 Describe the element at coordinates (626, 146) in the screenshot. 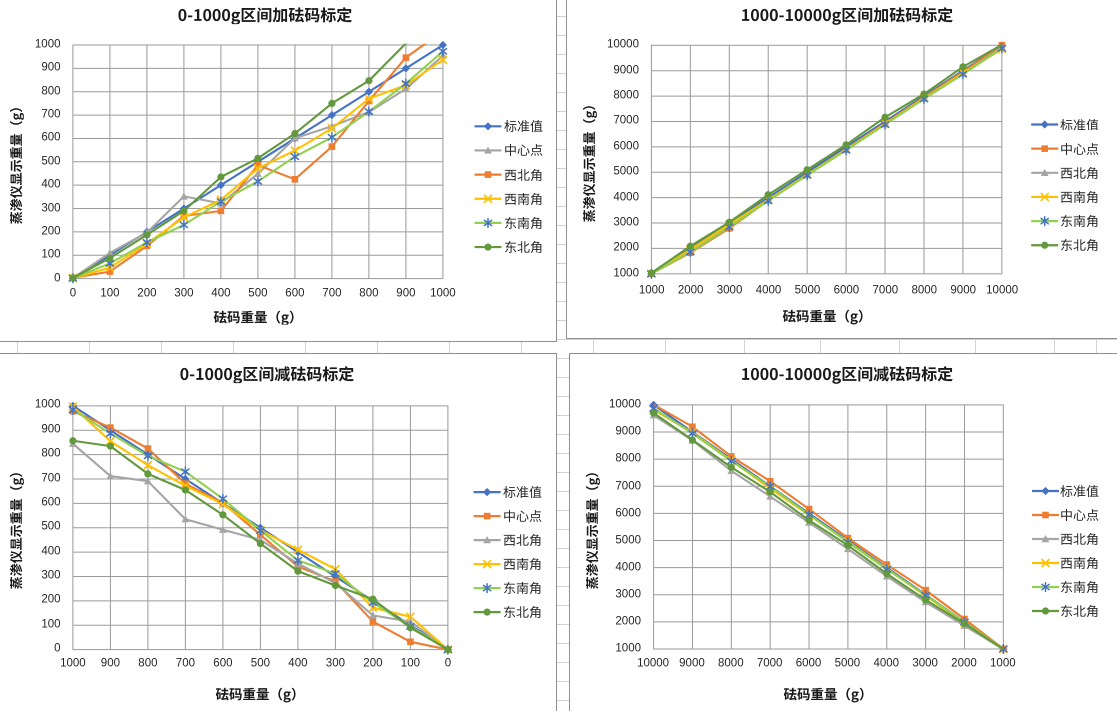

I see `y-tick-label: 6000` at that location.